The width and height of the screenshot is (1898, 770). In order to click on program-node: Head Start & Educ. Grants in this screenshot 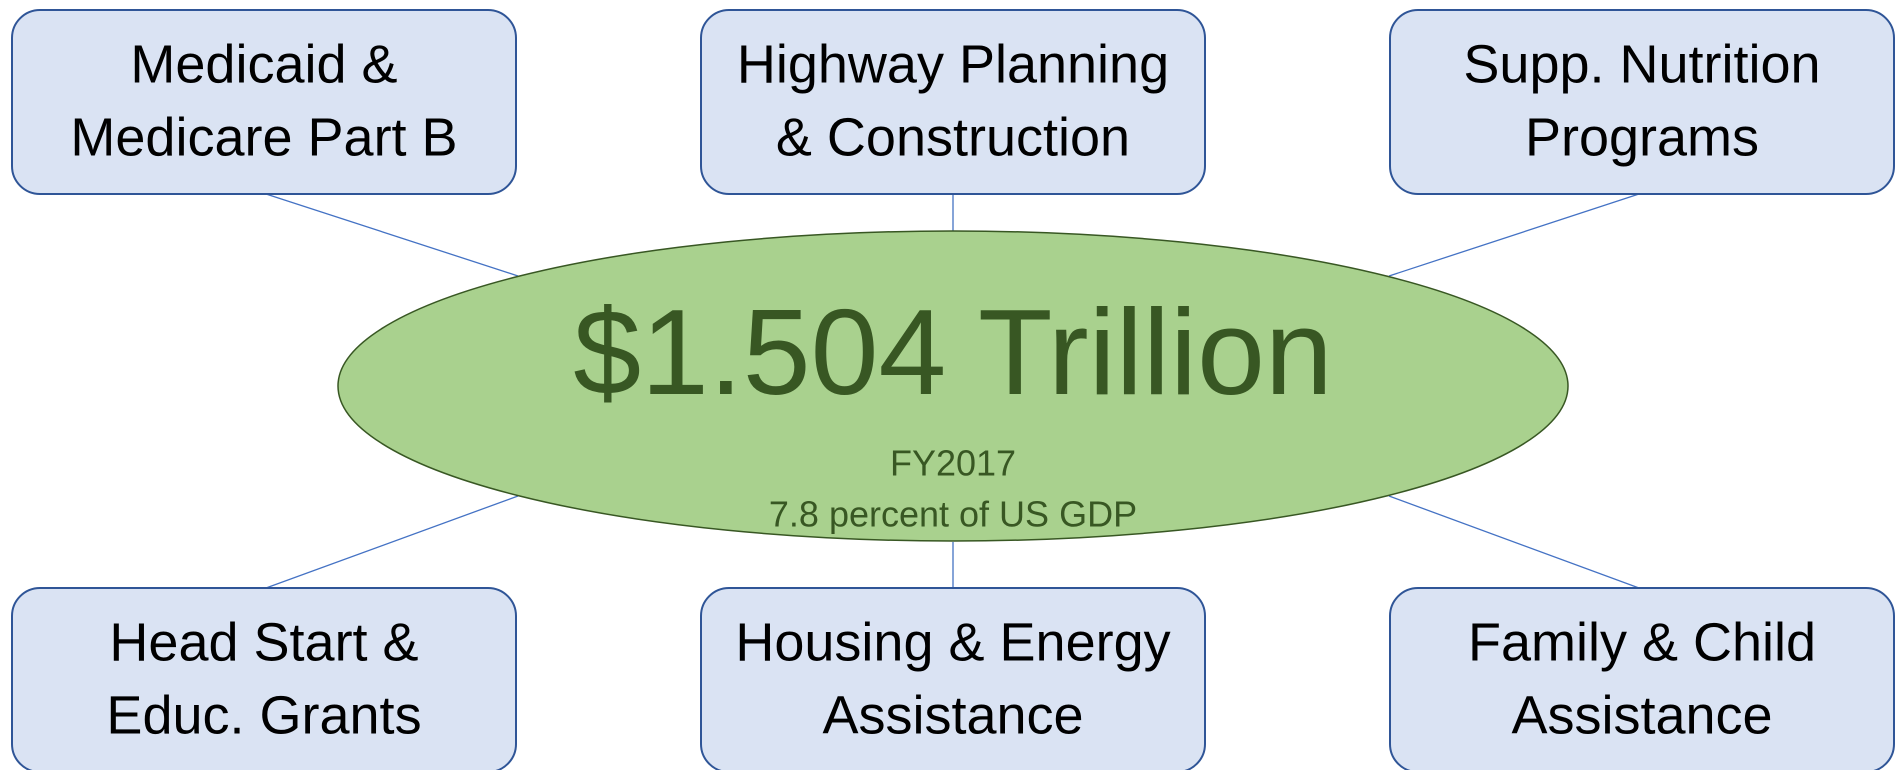, I will do `click(264, 678)`.